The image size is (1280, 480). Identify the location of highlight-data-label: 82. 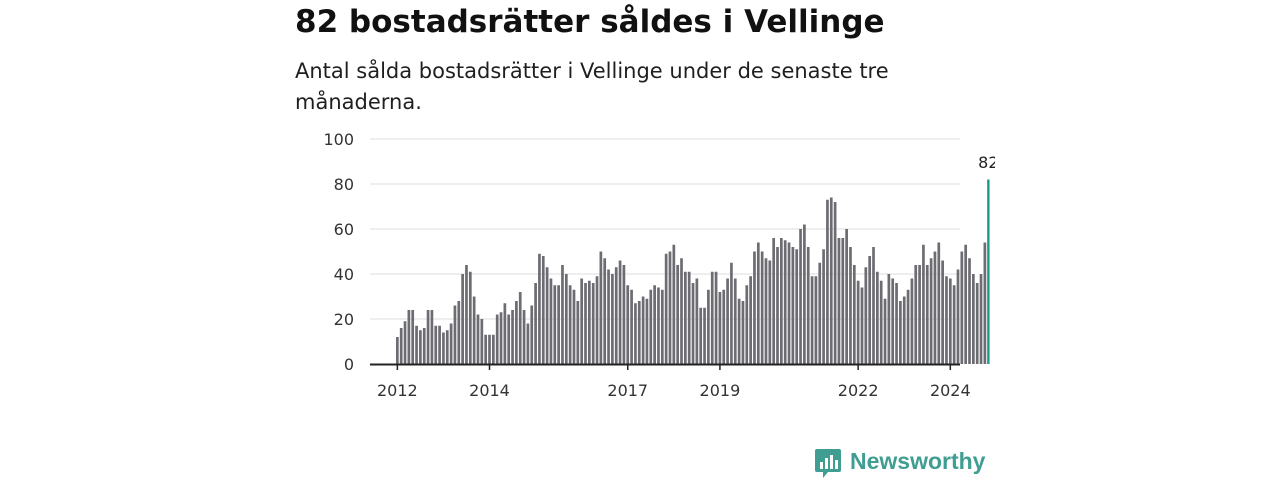
(986, 162).